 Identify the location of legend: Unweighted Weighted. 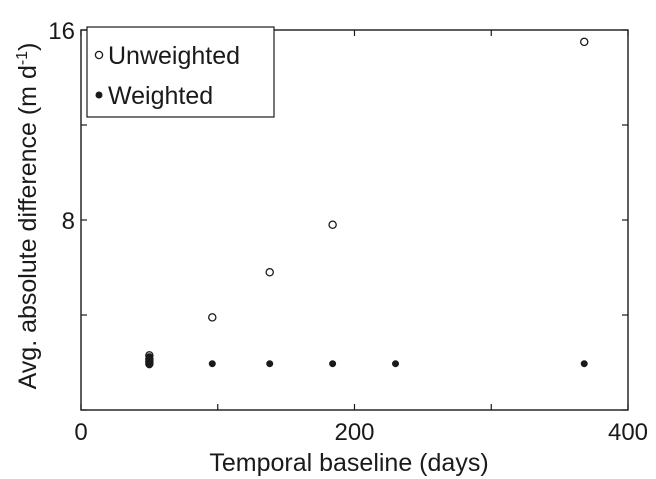
(180, 72).